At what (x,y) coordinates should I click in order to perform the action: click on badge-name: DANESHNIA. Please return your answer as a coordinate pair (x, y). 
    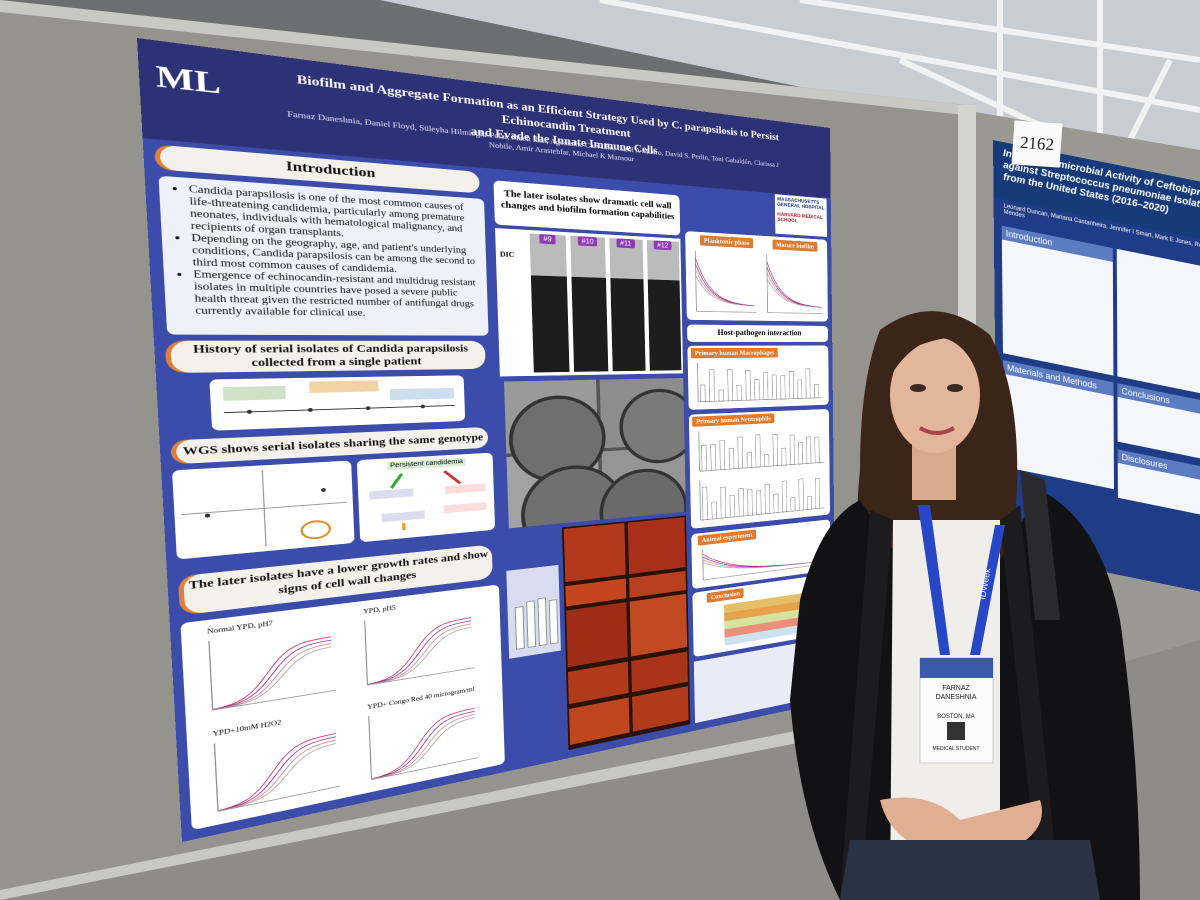
    Looking at the image, I should click on (956, 697).